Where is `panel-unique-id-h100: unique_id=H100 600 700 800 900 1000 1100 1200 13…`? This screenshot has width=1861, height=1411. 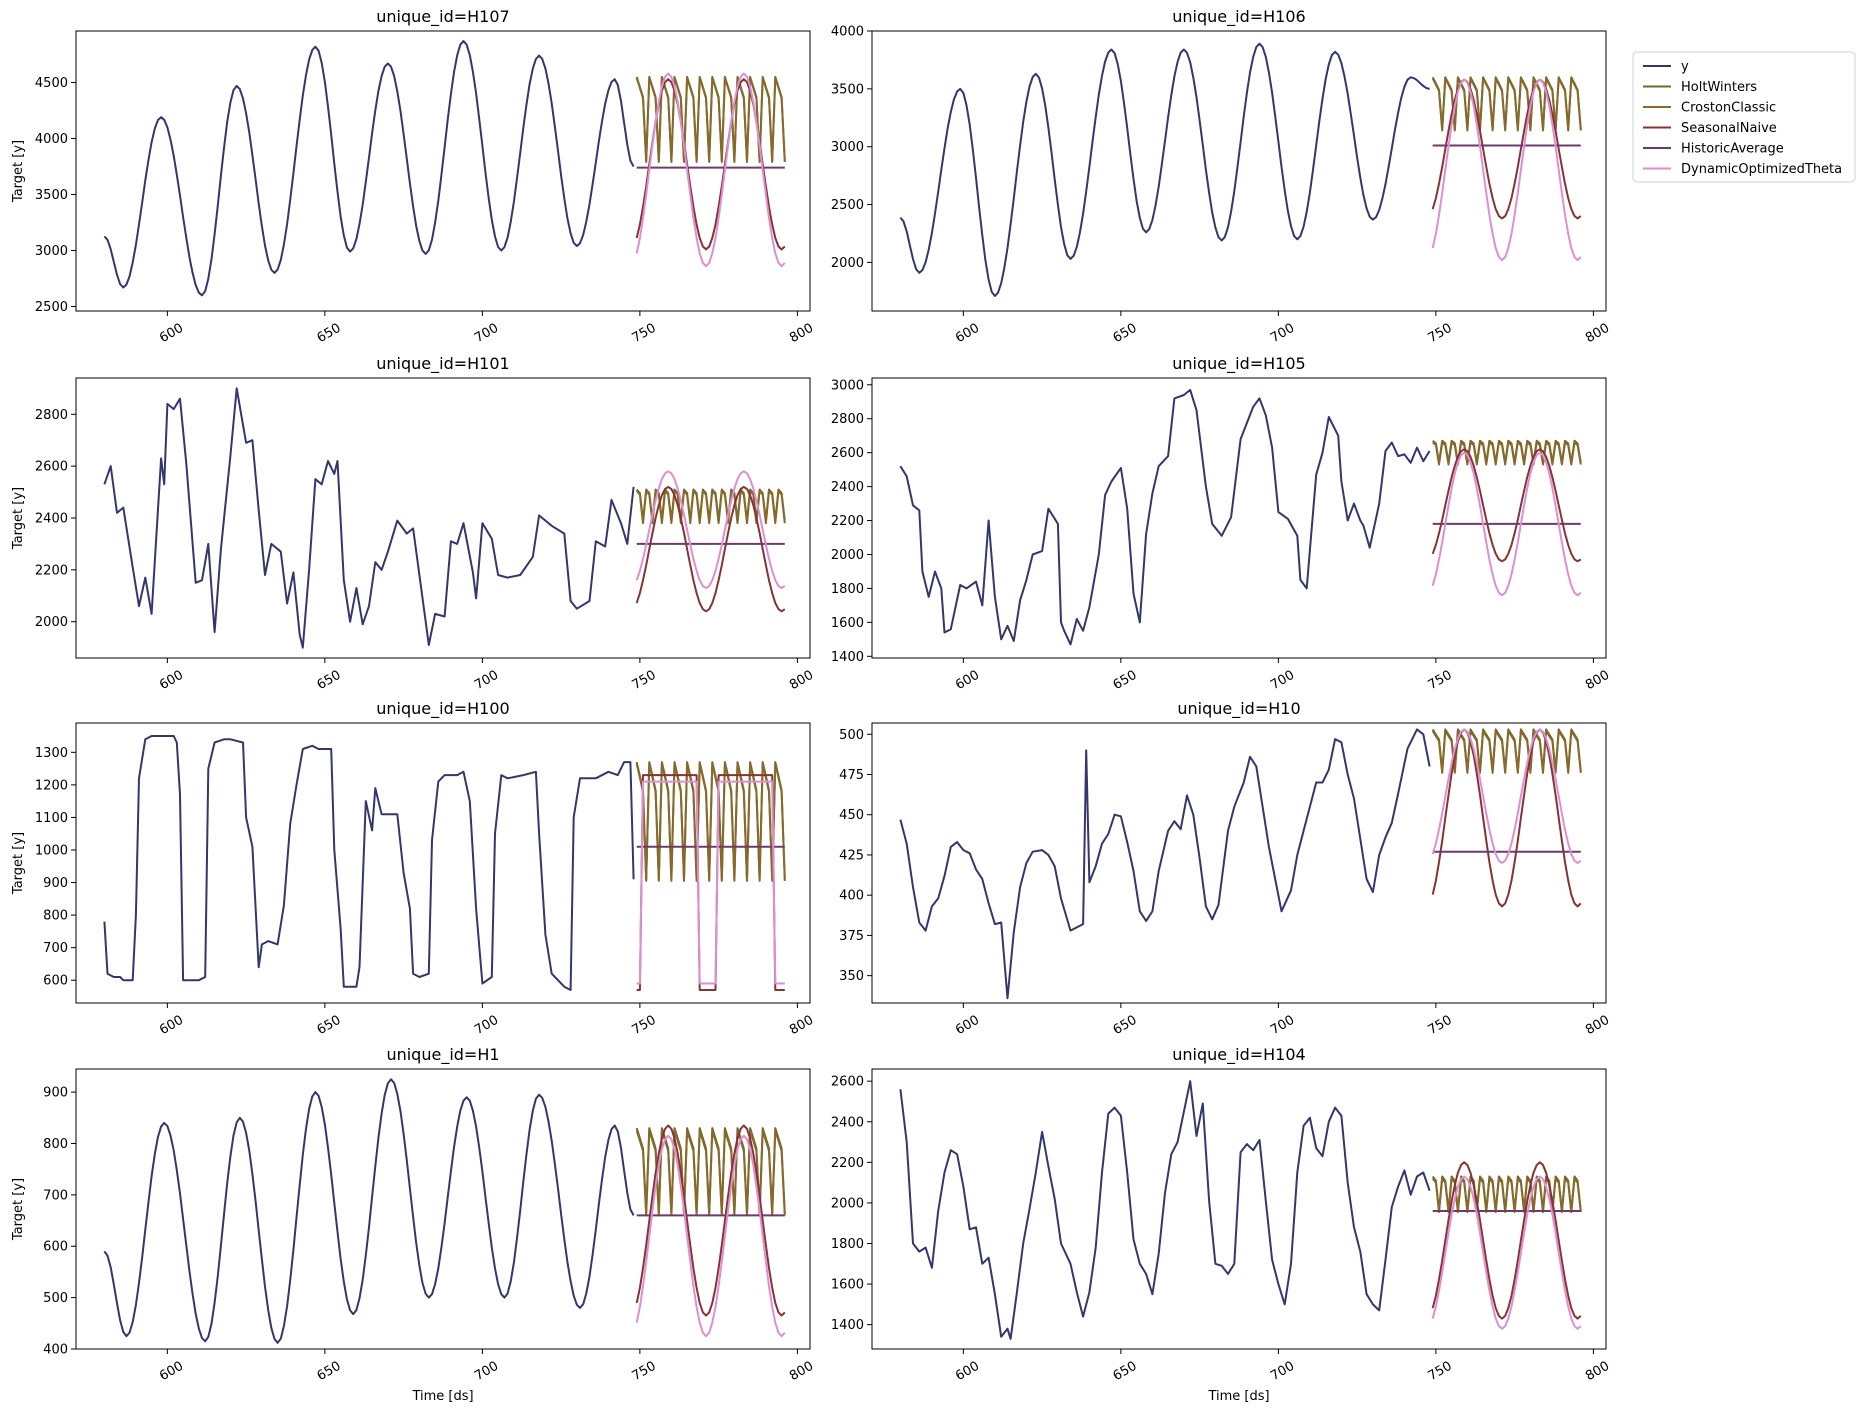 panel-unique-id-h100: unique_id=H100 600 700 800 900 1000 1100 1200 13… is located at coordinates (413, 868).